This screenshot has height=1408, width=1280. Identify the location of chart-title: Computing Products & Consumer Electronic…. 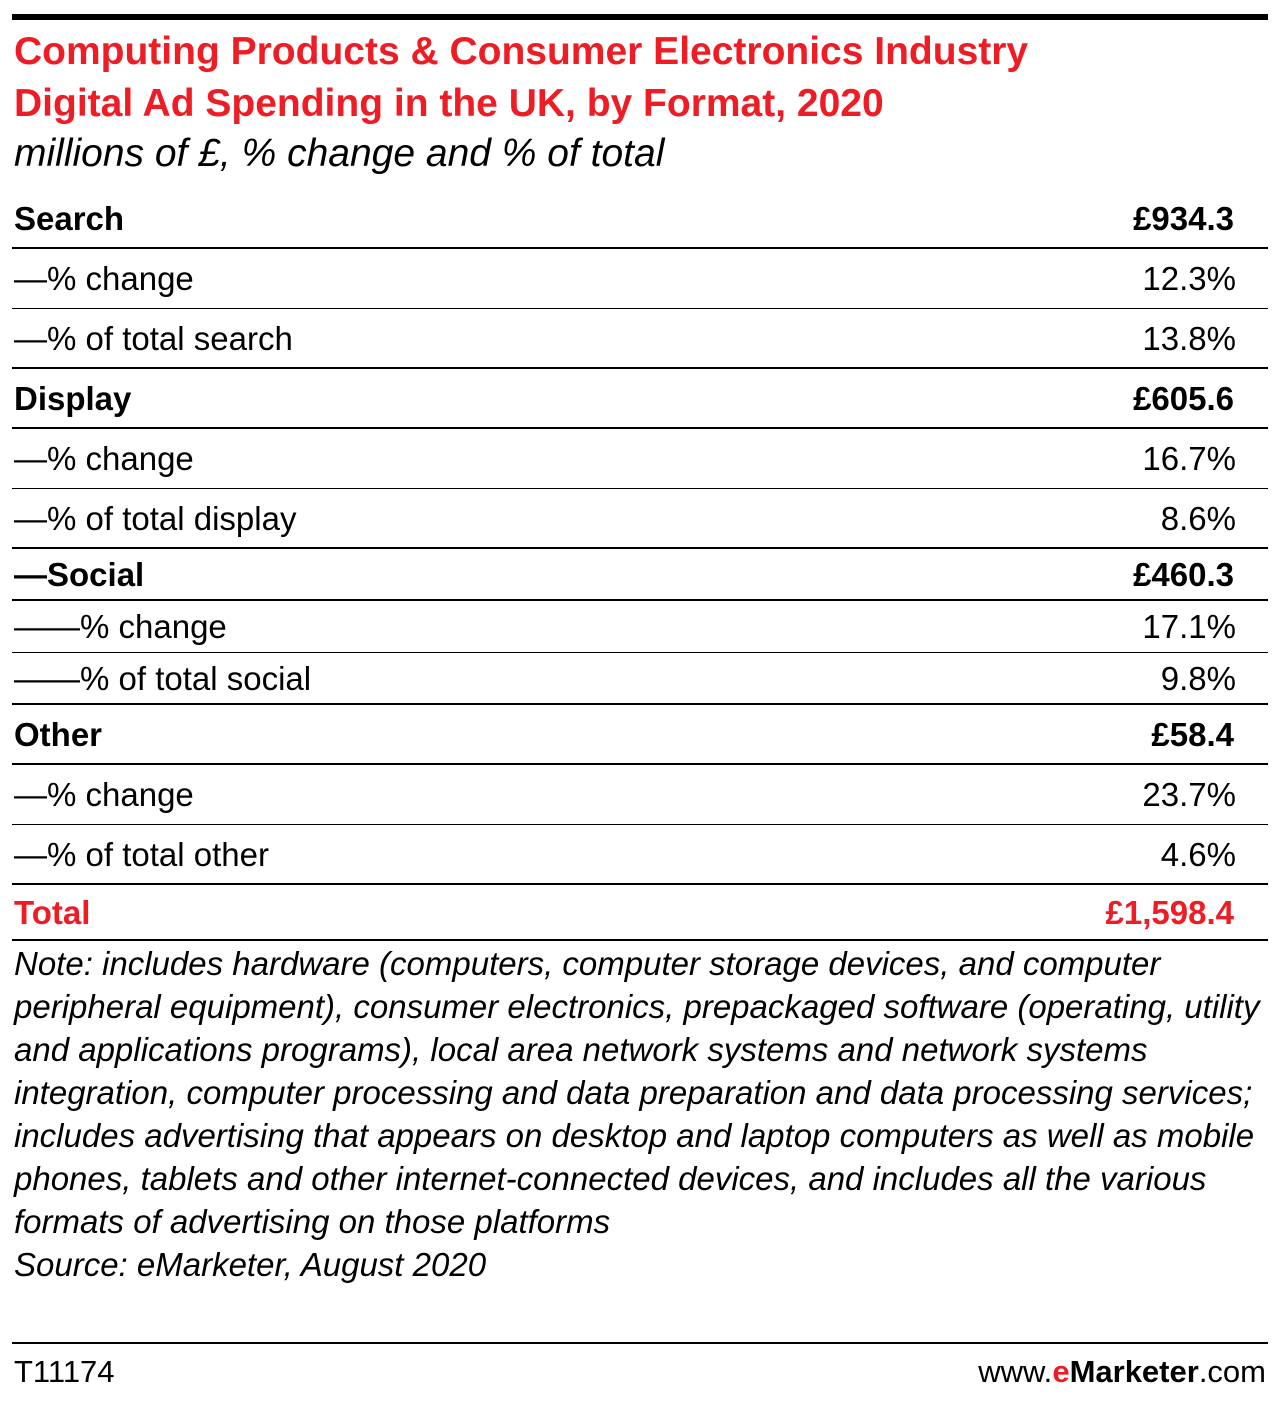
(639, 78).